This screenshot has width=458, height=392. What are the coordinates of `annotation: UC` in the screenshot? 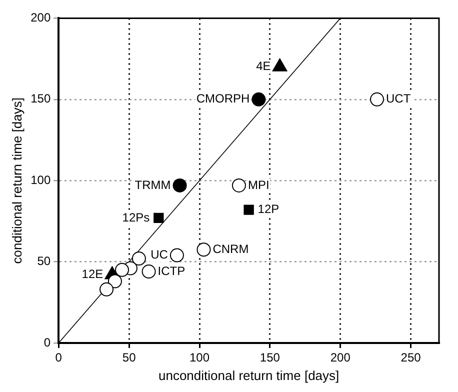 It's located at (159, 255).